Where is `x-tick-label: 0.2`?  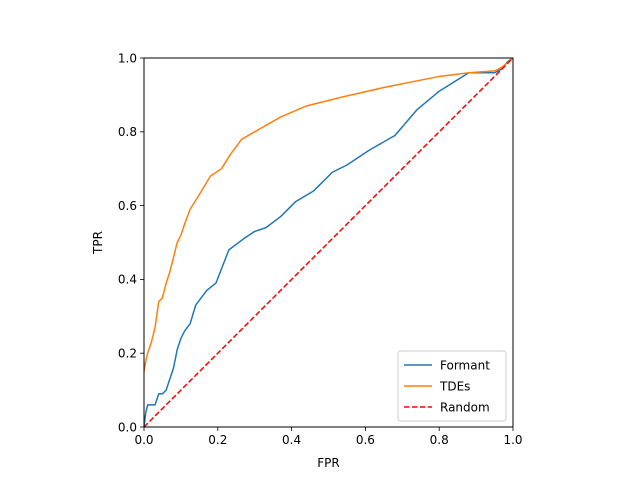
x-tick-label: 0.2 is located at coordinates (217, 440).